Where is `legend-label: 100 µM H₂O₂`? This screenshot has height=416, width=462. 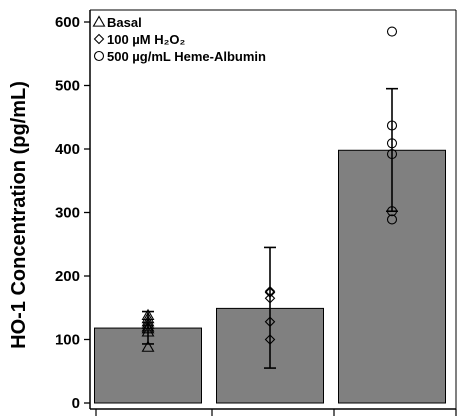
legend-label: 100 µM H₂O₂ is located at coordinates (146, 39).